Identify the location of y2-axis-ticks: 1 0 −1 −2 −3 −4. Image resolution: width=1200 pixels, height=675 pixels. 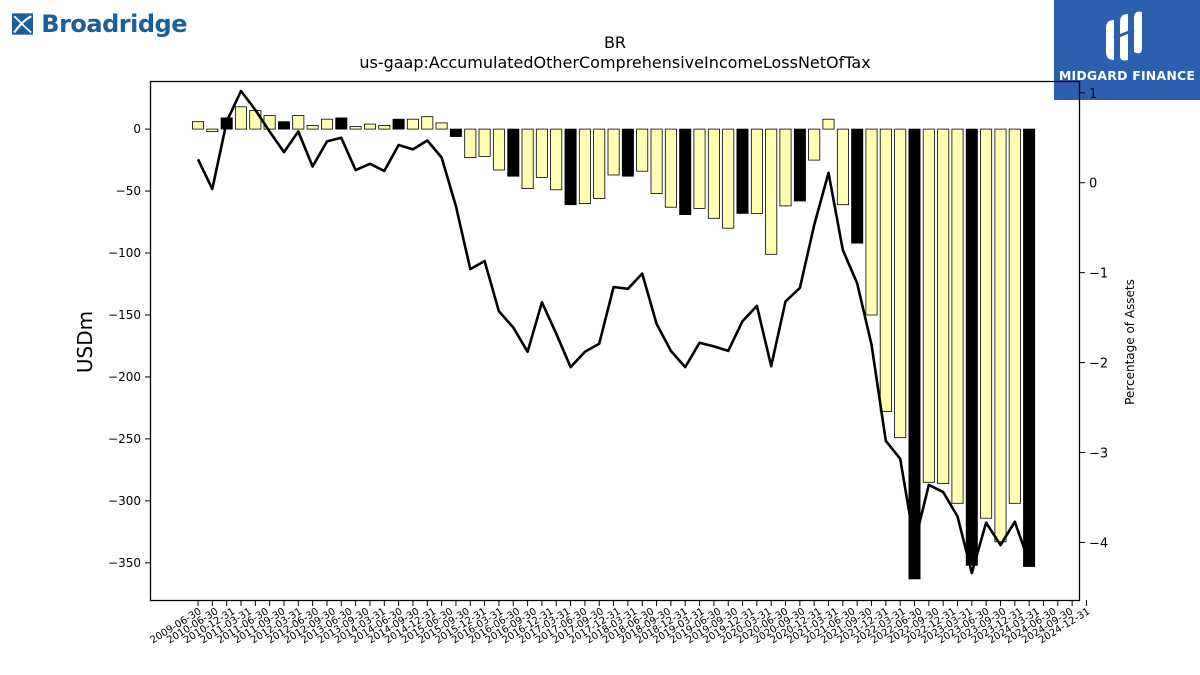
(1093, 319).